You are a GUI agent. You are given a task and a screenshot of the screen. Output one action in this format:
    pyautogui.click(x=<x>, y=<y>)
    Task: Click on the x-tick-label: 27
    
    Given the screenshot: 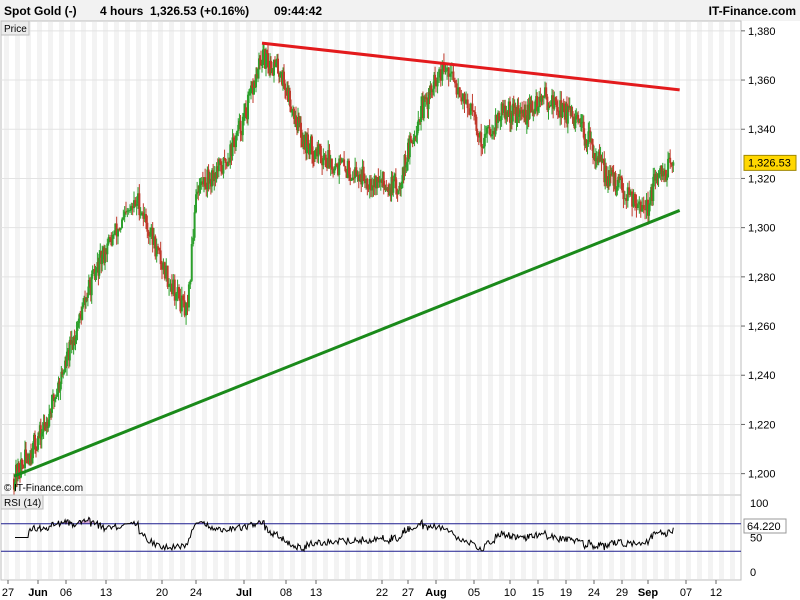 What is the action you would take?
    pyautogui.click(x=408, y=593)
    